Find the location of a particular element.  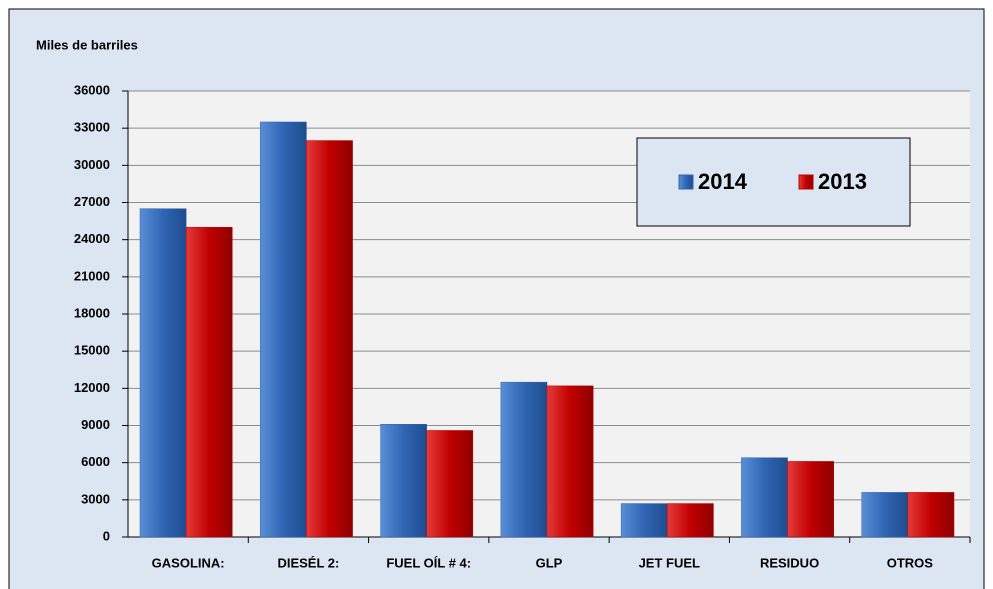

legend-label: 2014 is located at coordinates (723, 181).